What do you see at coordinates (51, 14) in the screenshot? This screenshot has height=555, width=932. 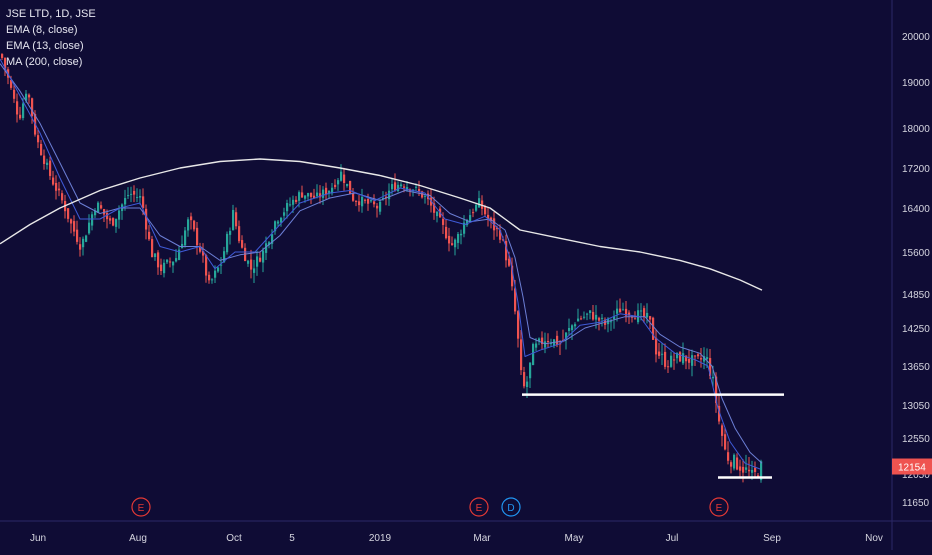 I see `symbol-label: JSE LTD, 1D, JSE` at bounding box center [51, 14].